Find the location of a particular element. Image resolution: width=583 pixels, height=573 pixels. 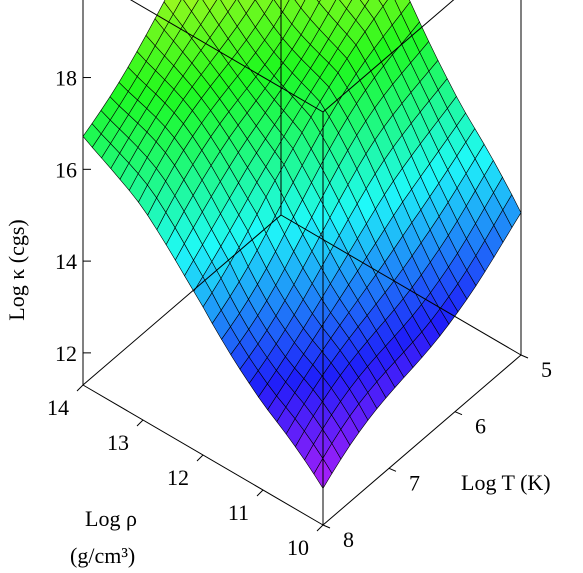

rho-axis-label-line1: Log ρ is located at coordinates (111, 518).